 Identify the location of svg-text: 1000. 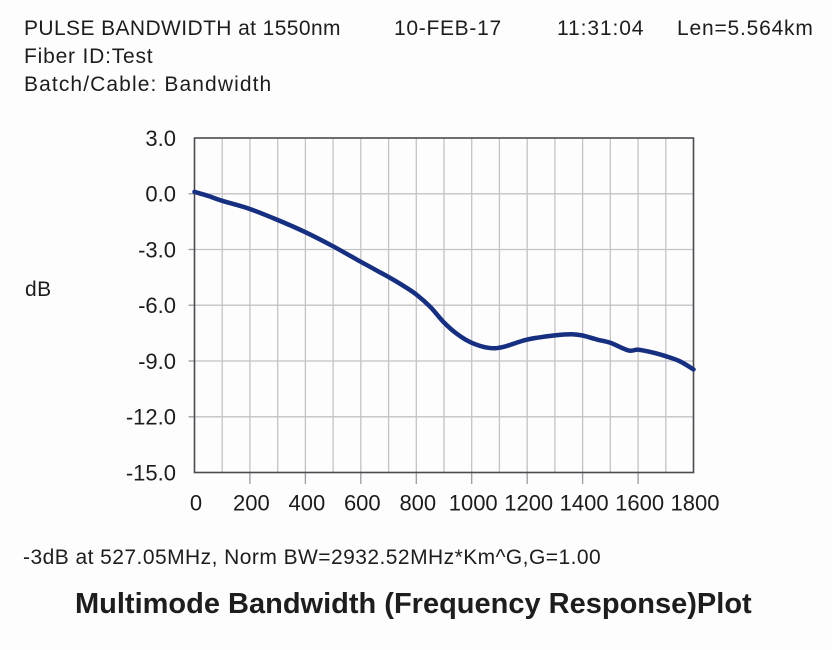
(473, 503).